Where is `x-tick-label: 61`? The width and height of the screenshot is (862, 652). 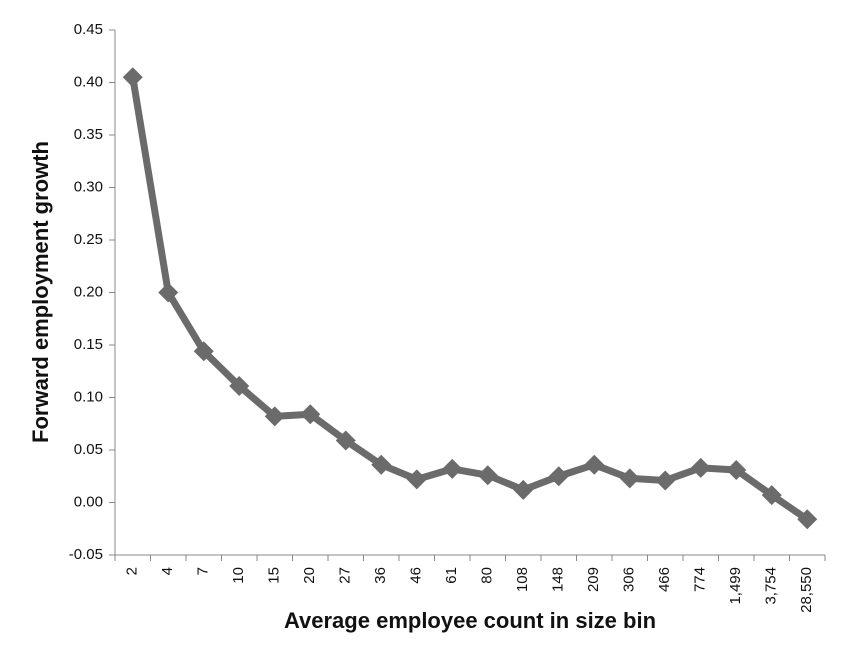 x-tick-label: 61 is located at coordinates (451, 575).